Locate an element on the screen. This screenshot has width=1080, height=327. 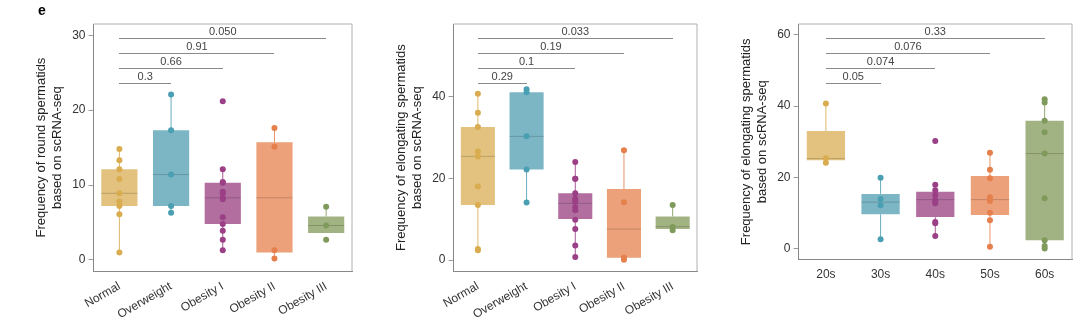
x-tick-label: 20s is located at coordinates (826, 274).